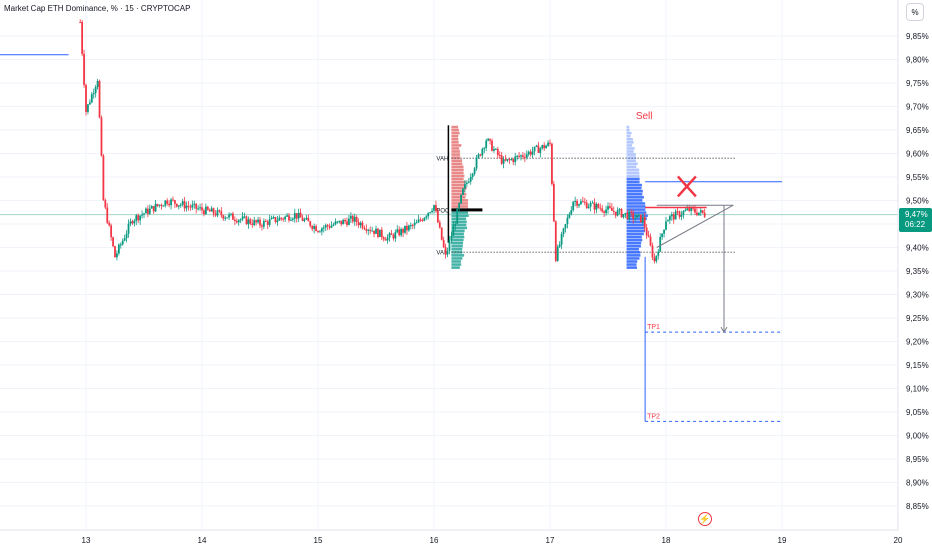 This screenshot has height=550, width=932. Describe the element at coordinates (917, 483) in the screenshot. I see `y-tick-label: 8,90%` at that location.